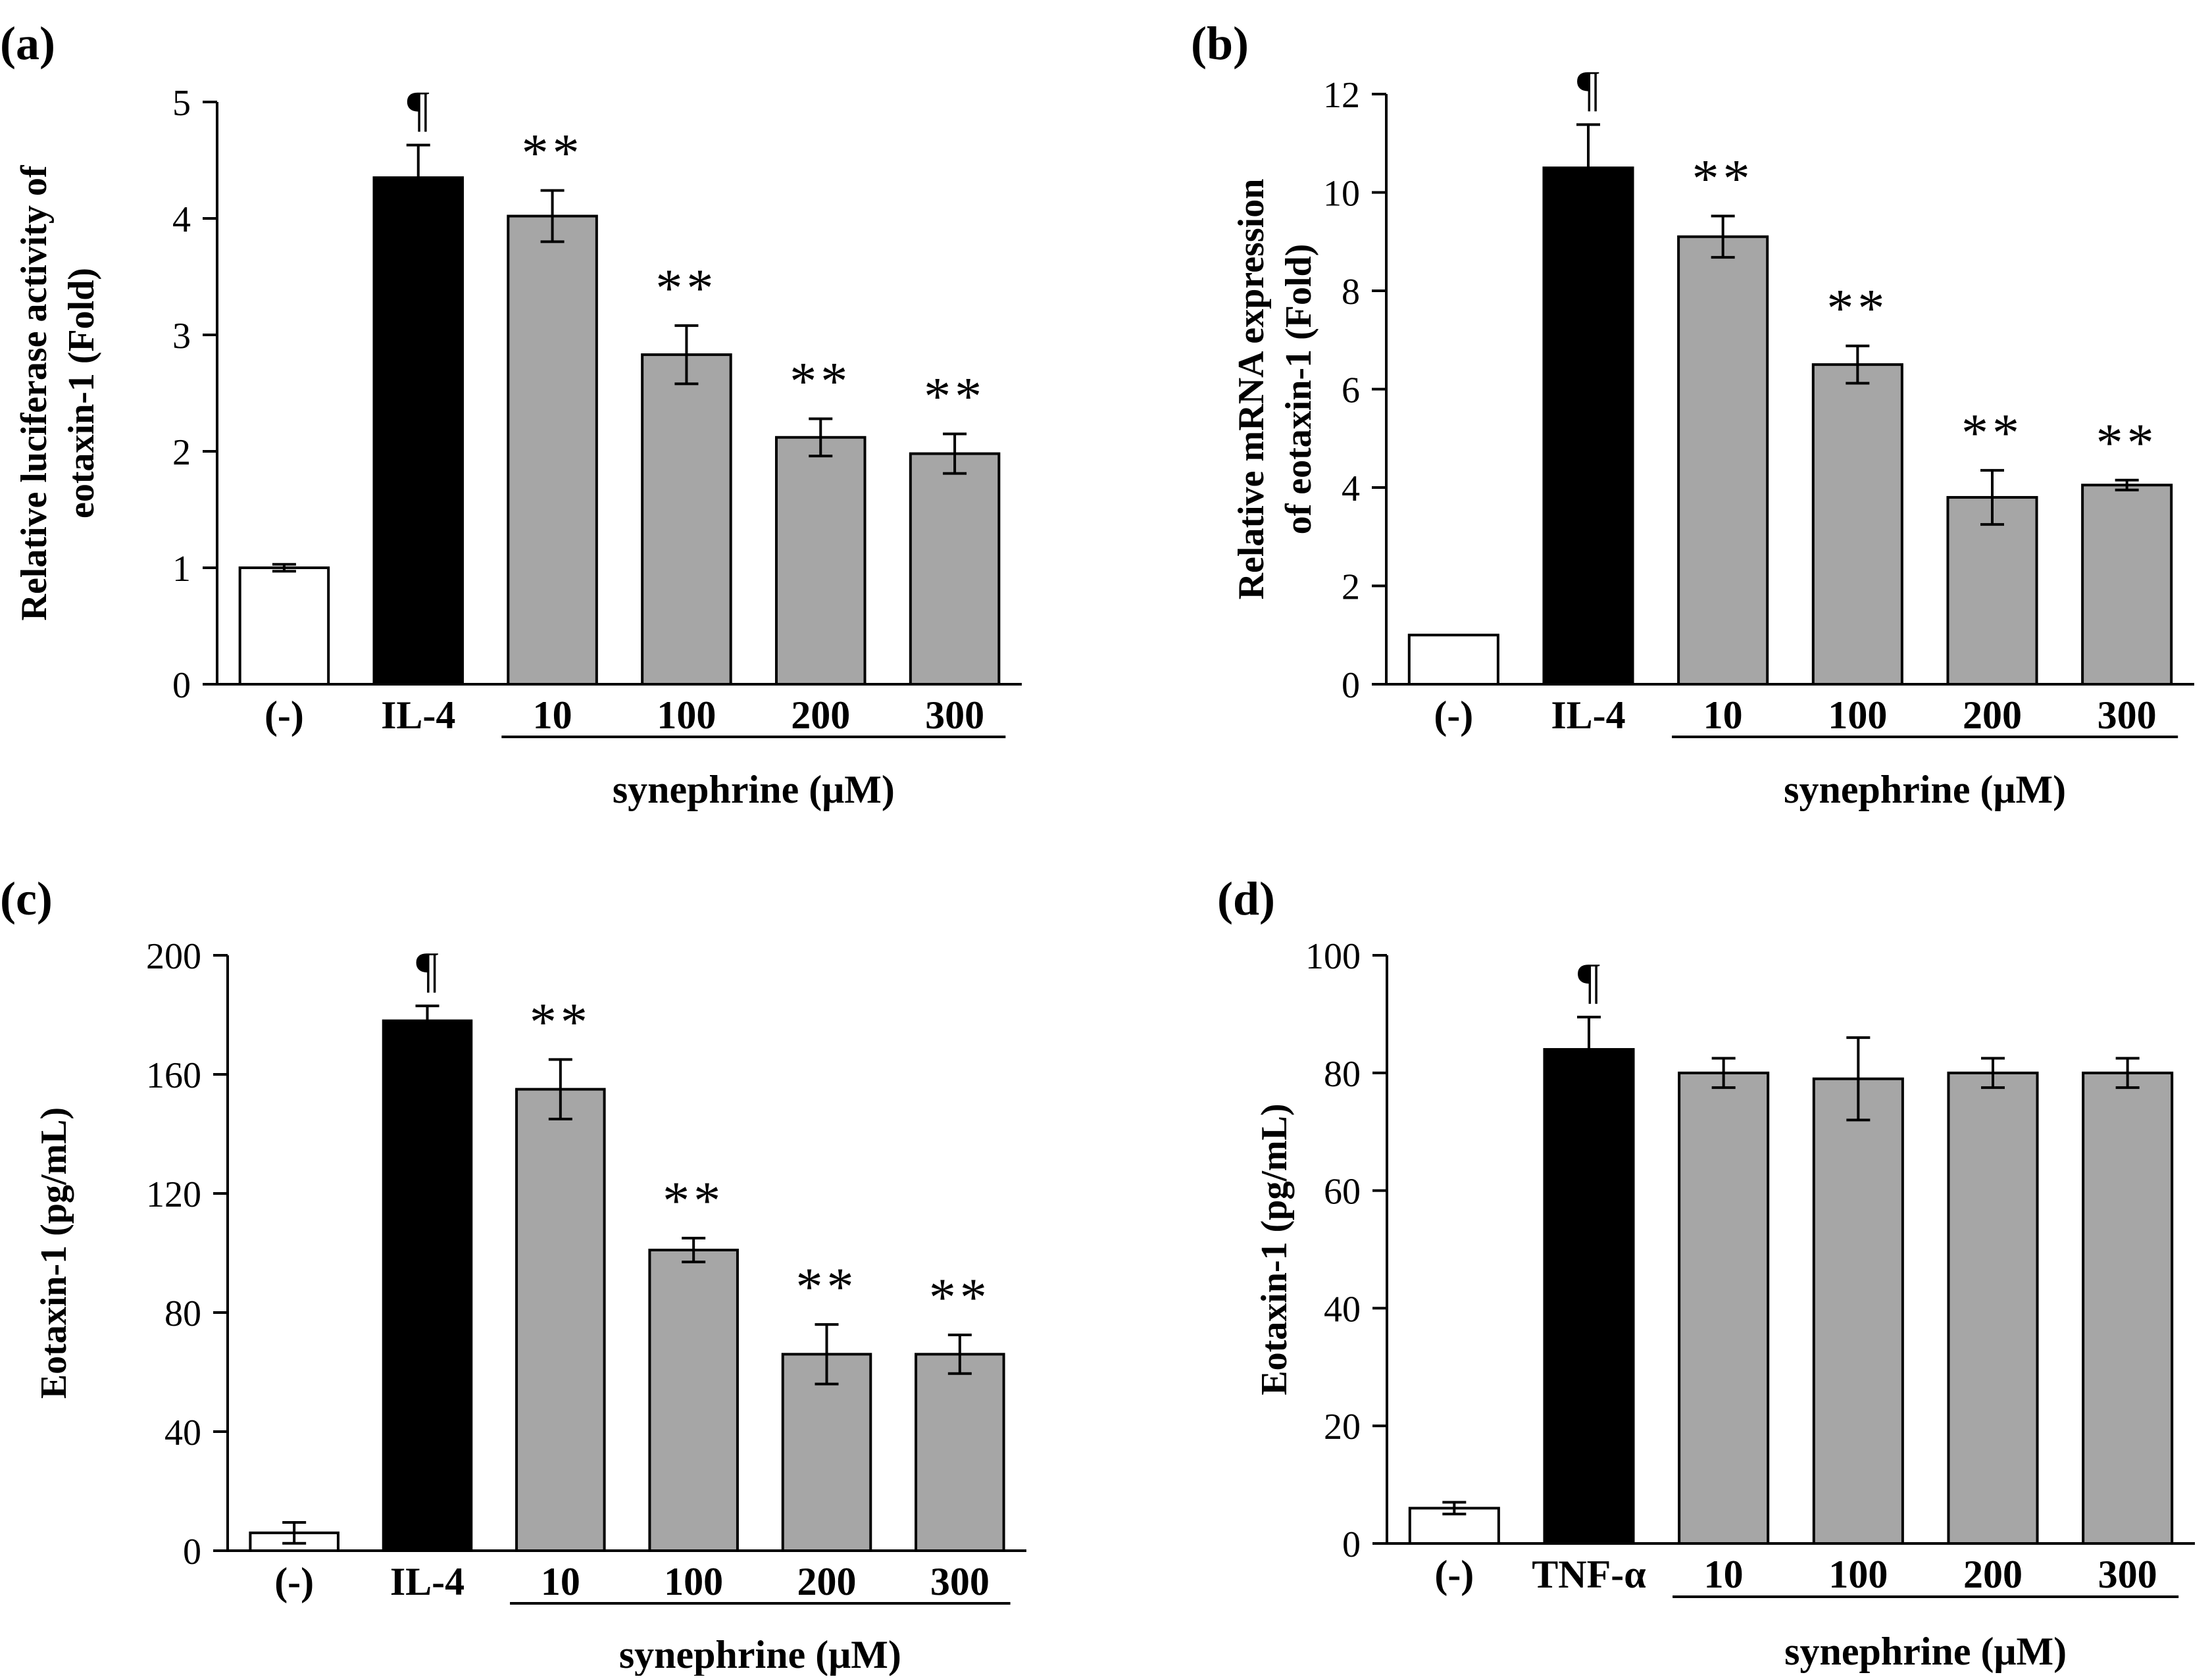  Describe the element at coordinates (1351, 390) in the screenshot. I see `y-tick-label: 6` at that location.